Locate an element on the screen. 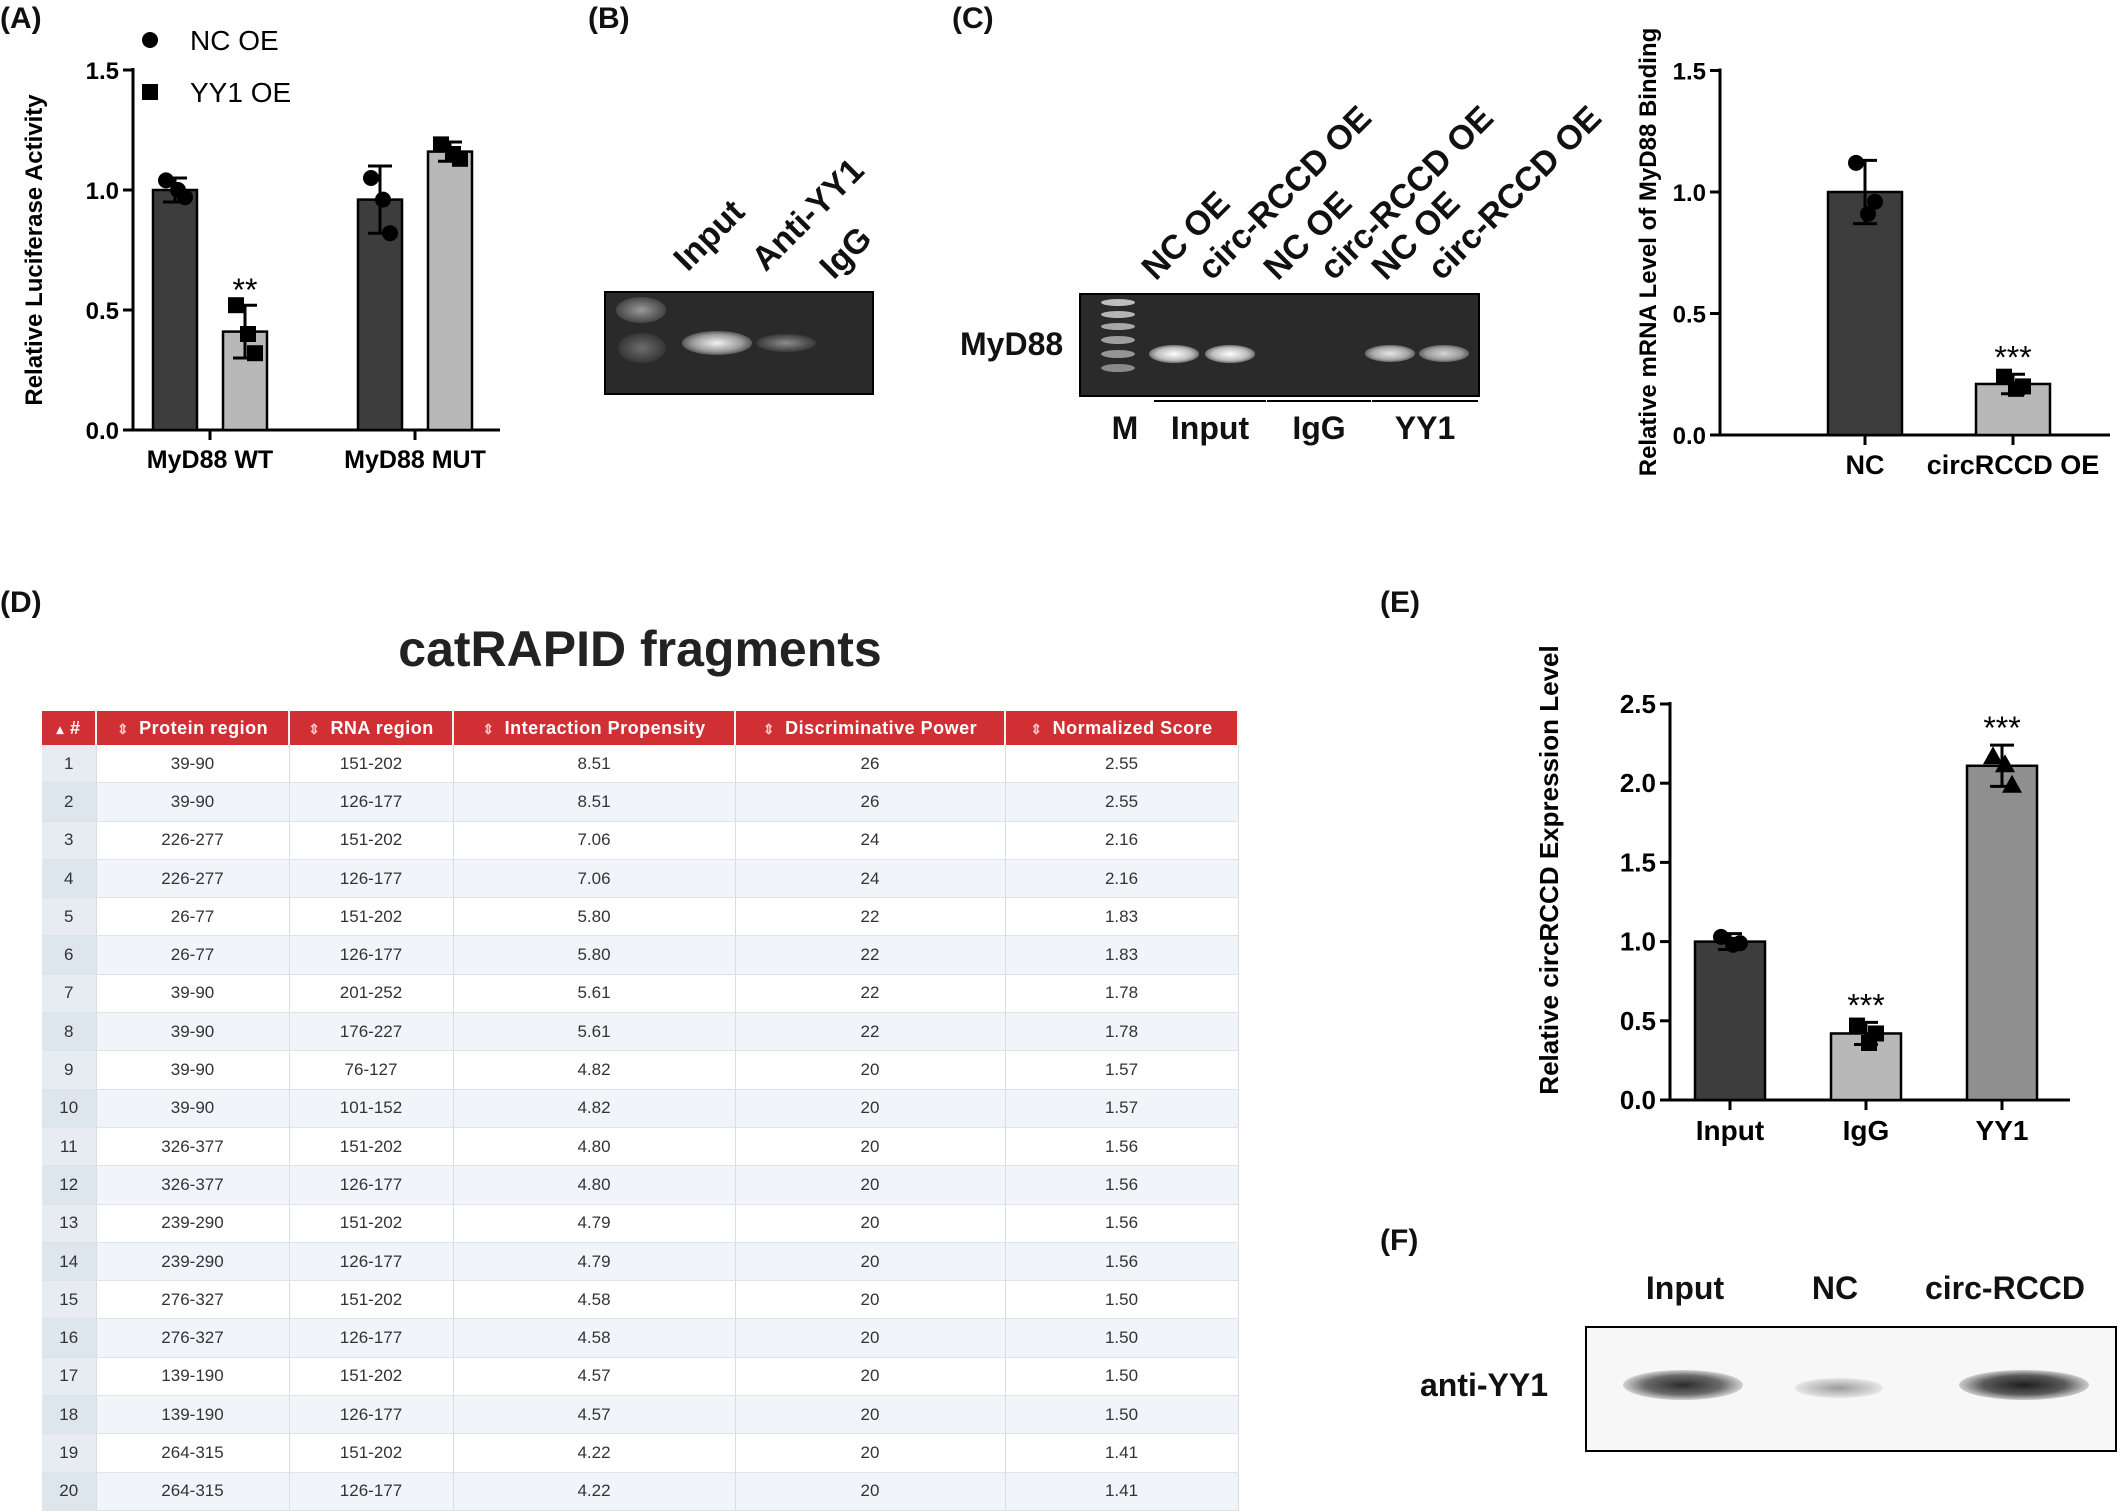 Image resolution: width=2128 pixels, height=1511 pixels. table-cell: 5 is located at coordinates (69, 917).